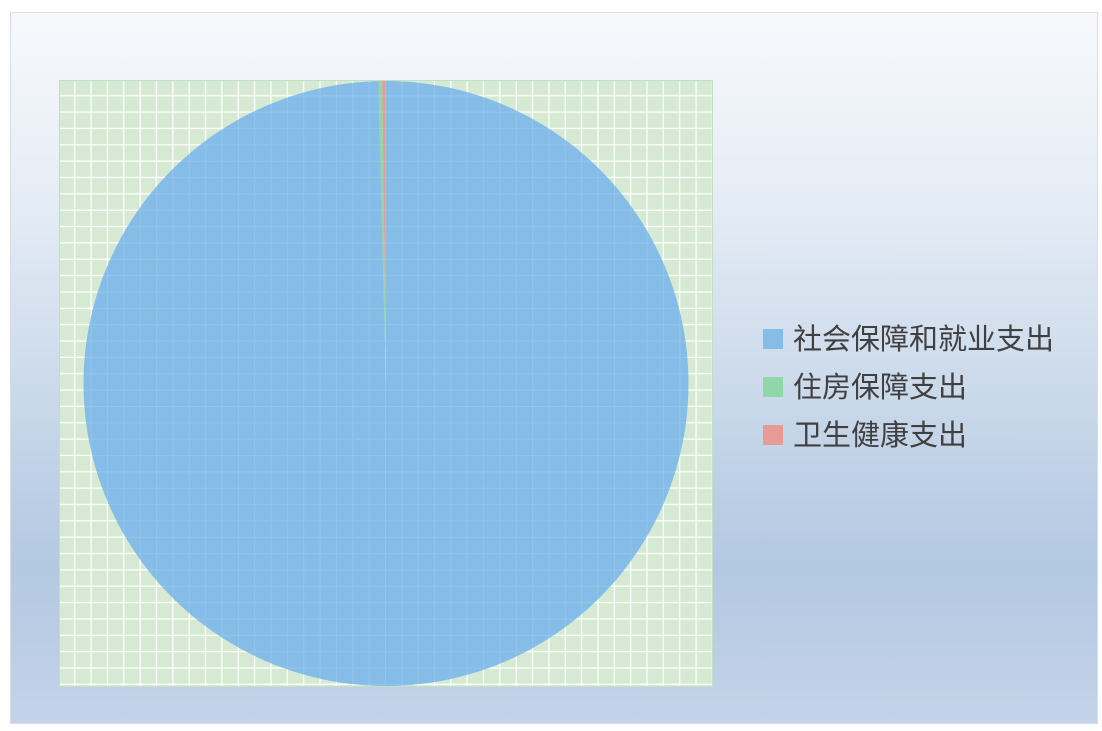 The height and width of the screenshot is (731, 1102). I want to click on legend-label: 卫生健康支出, so click(880, 434).